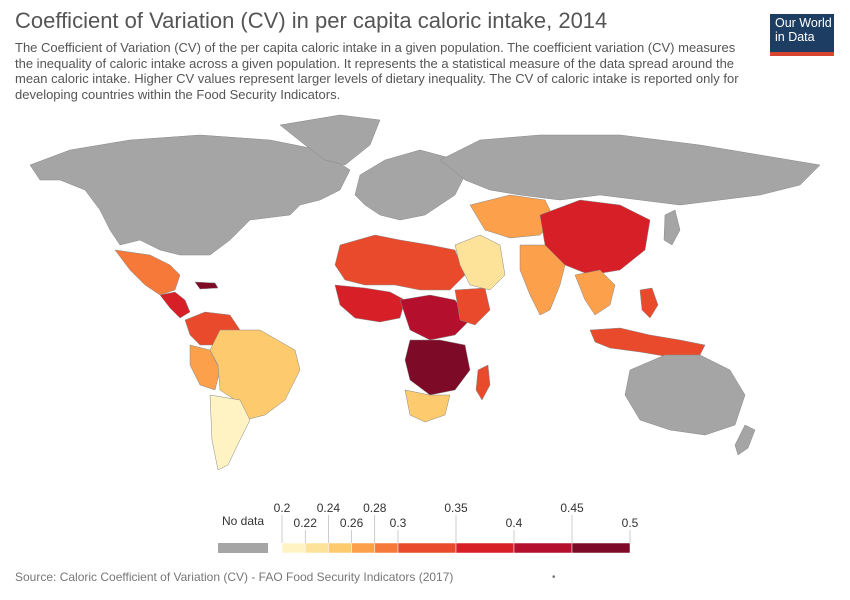 Image resolution: width=850 pixels, height=600 pixels. I want to click on country-new-zealand, so click(745, 440).